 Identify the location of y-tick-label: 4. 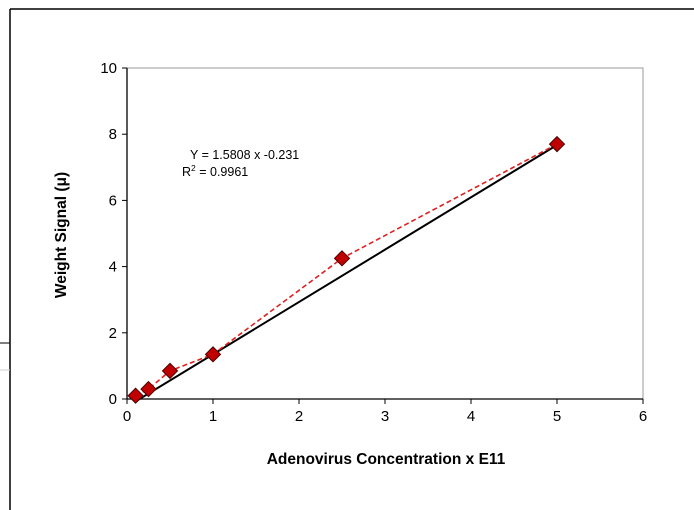
(113, 267).